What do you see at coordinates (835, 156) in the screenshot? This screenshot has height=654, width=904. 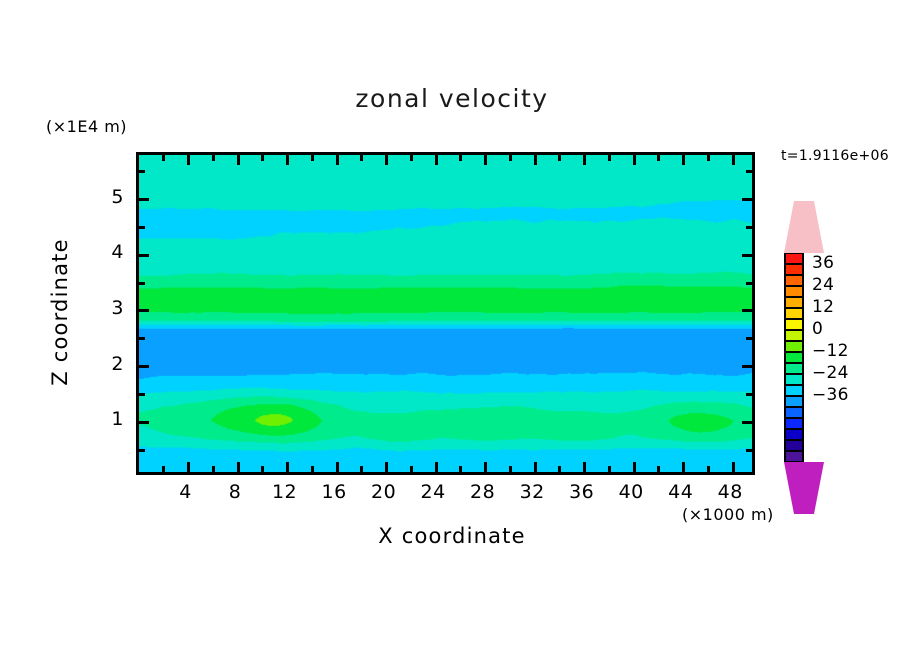 I see `timestamp-annotation: t=1.9116e+06` at bounding box center [835, 156].